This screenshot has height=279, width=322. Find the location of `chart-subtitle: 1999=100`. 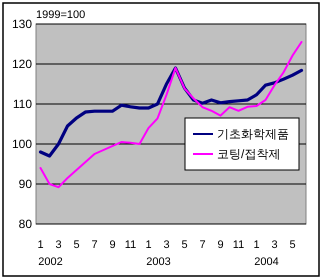

chart-subtitle: 1999=100 is located at coordinates (61, 15).